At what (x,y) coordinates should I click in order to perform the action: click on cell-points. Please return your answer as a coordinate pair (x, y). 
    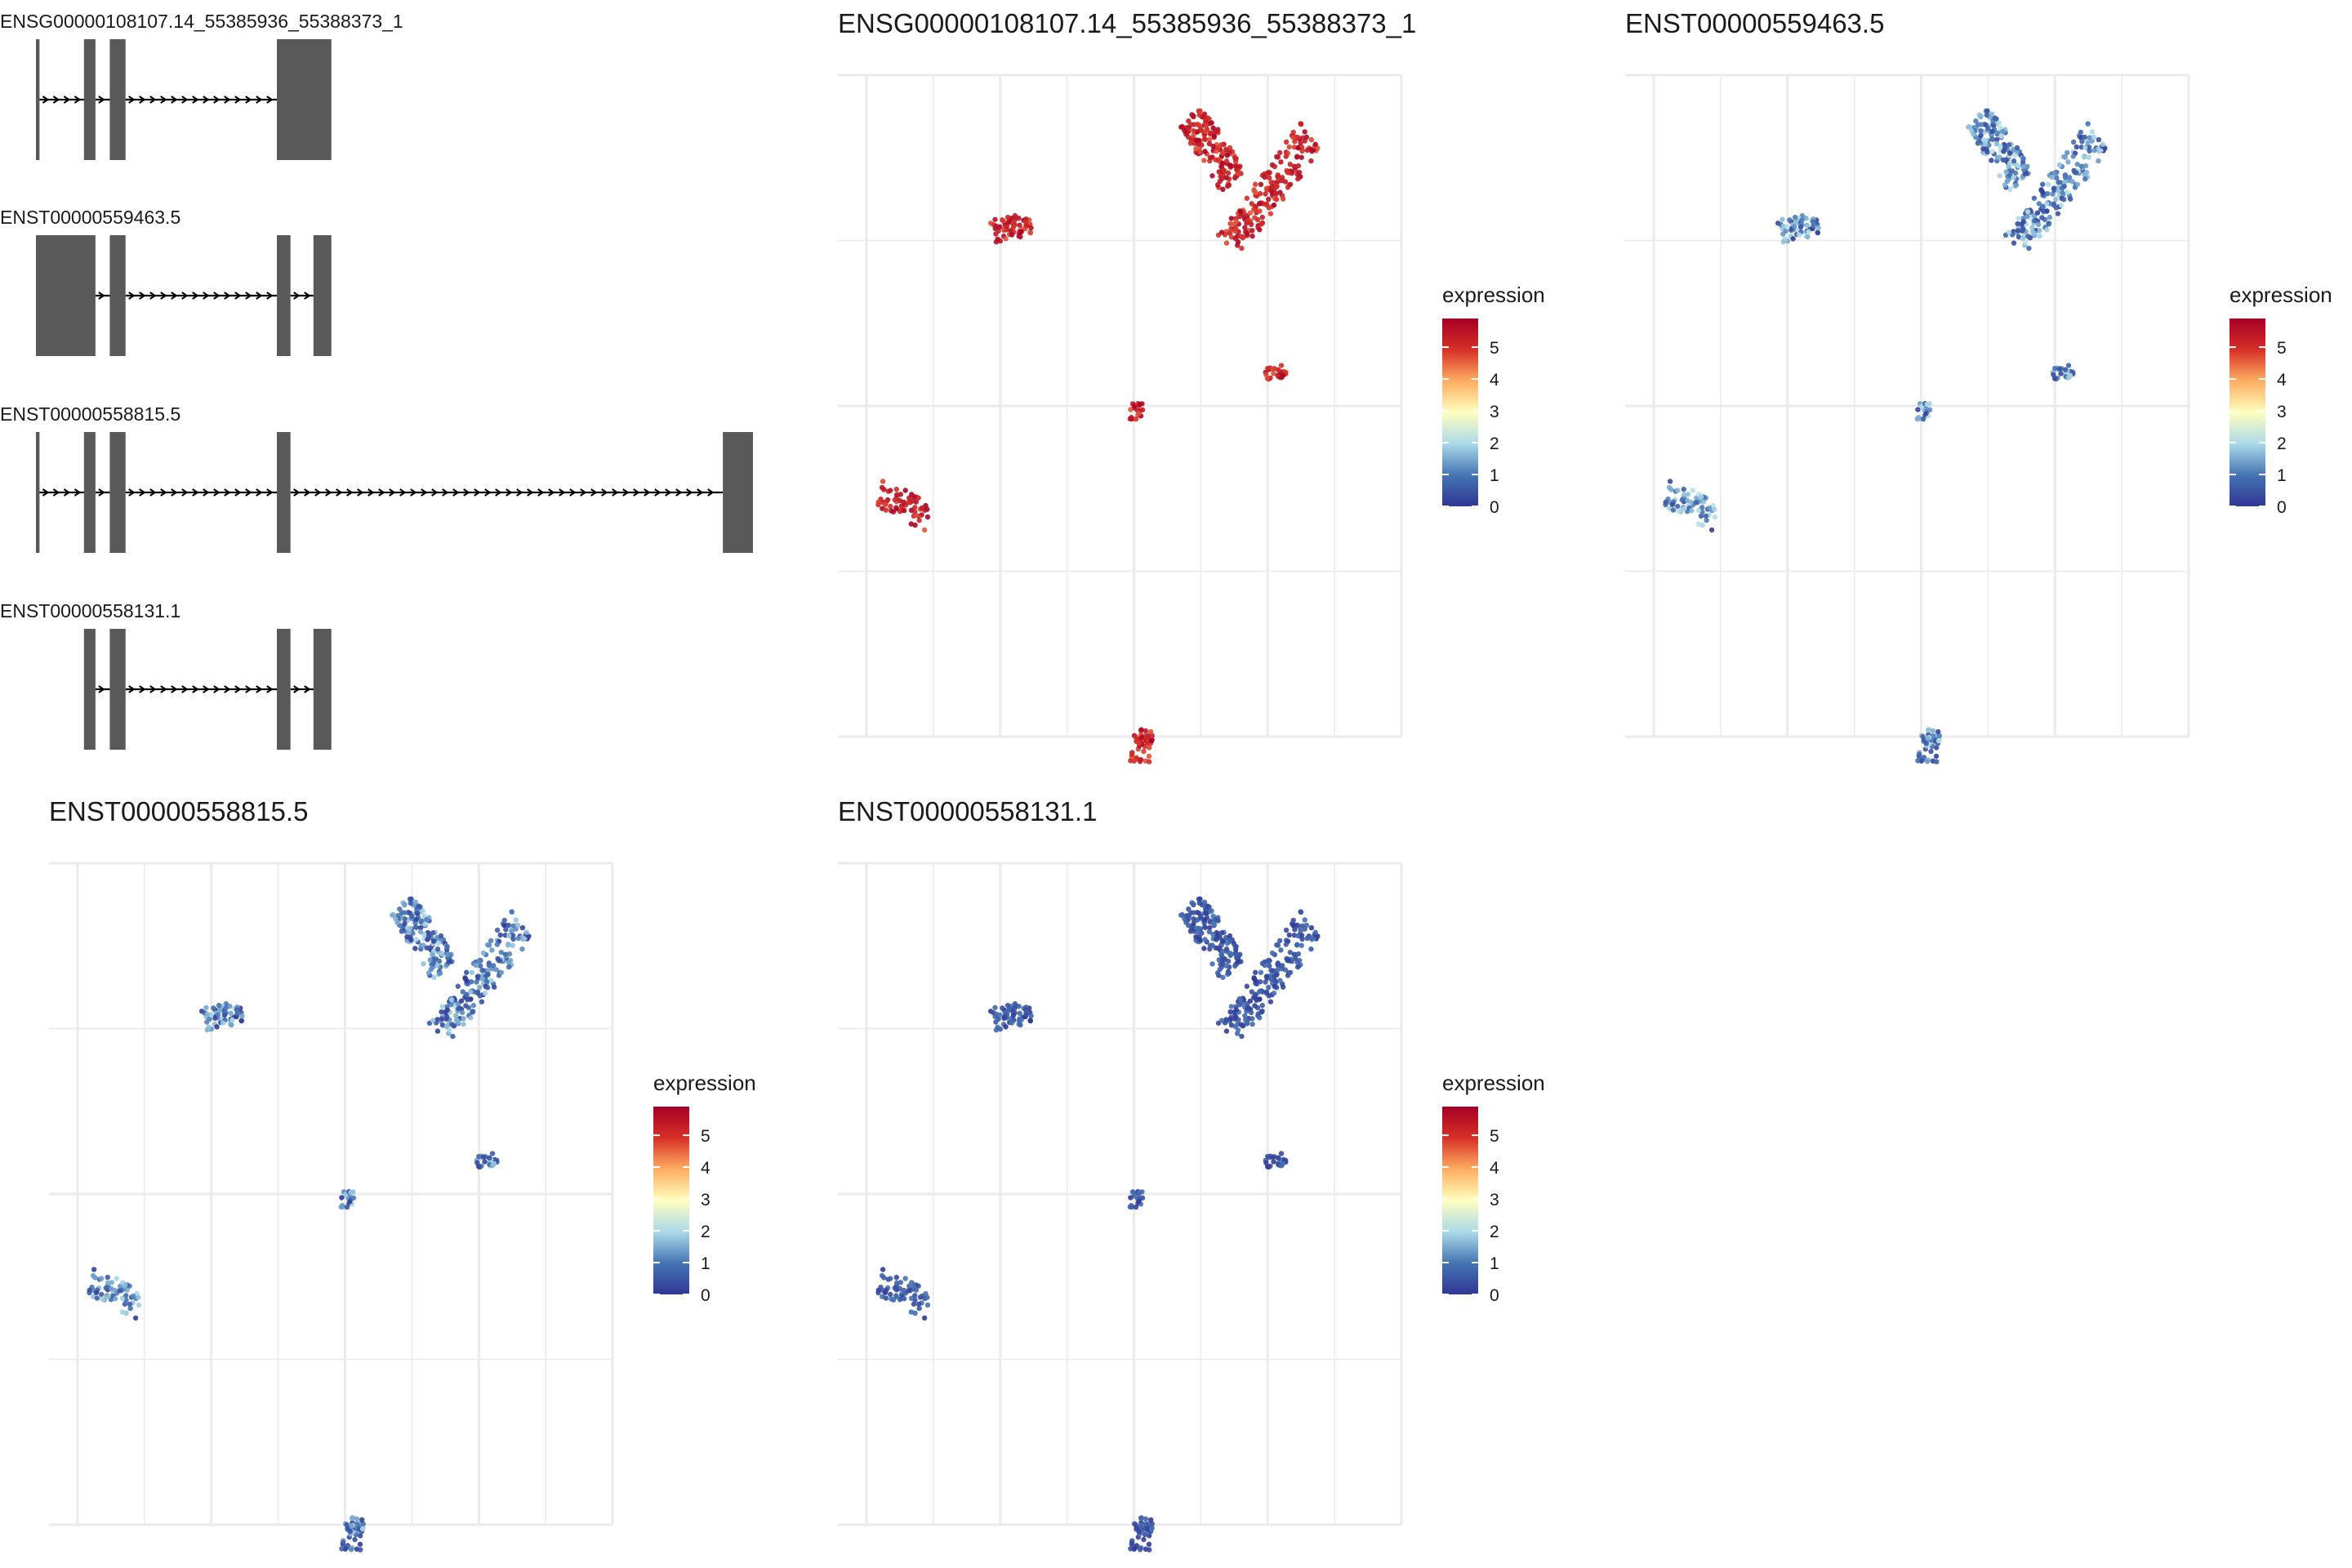
    Looking at the image, I should click on (1098, 1224).